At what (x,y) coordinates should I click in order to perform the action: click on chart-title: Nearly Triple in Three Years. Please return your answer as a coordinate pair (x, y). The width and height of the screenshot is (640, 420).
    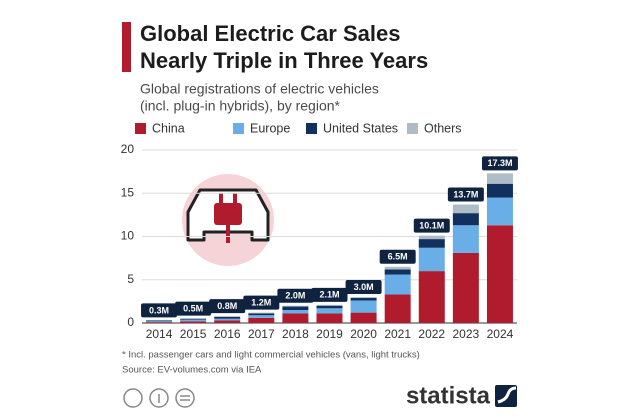
    Looking at the image, I should click on (284, 60).